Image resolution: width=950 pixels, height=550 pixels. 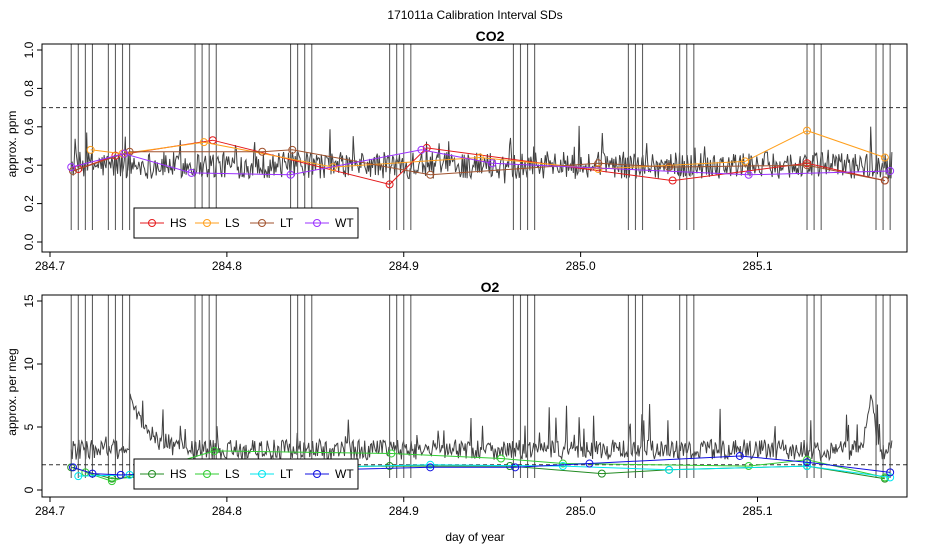 What do you see at coordinates (481, 427) in the screenshot?
I see `o2-trace` at bounding box center [481, 427].